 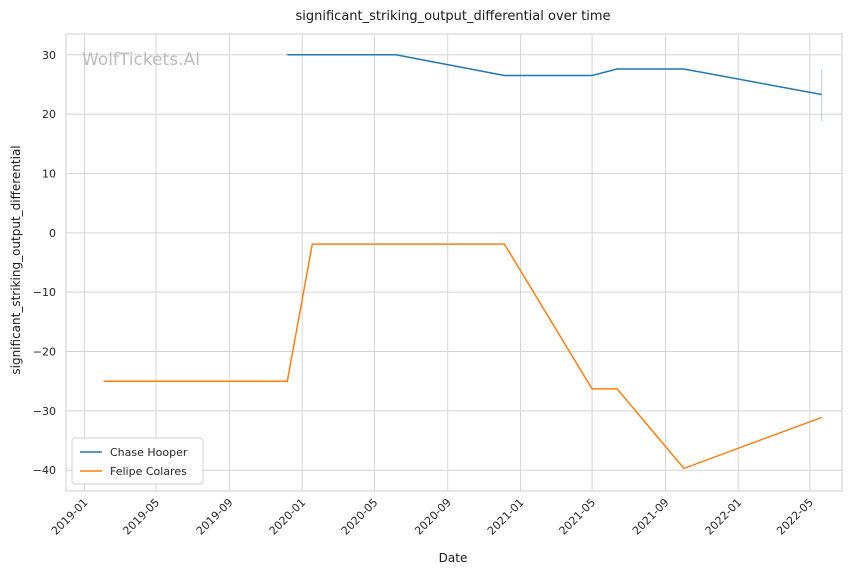 What do you see at coordinates (141, 517) in the screenshot?
I see `x-tick-label: 2019-05` at bounding box center [141, 517].